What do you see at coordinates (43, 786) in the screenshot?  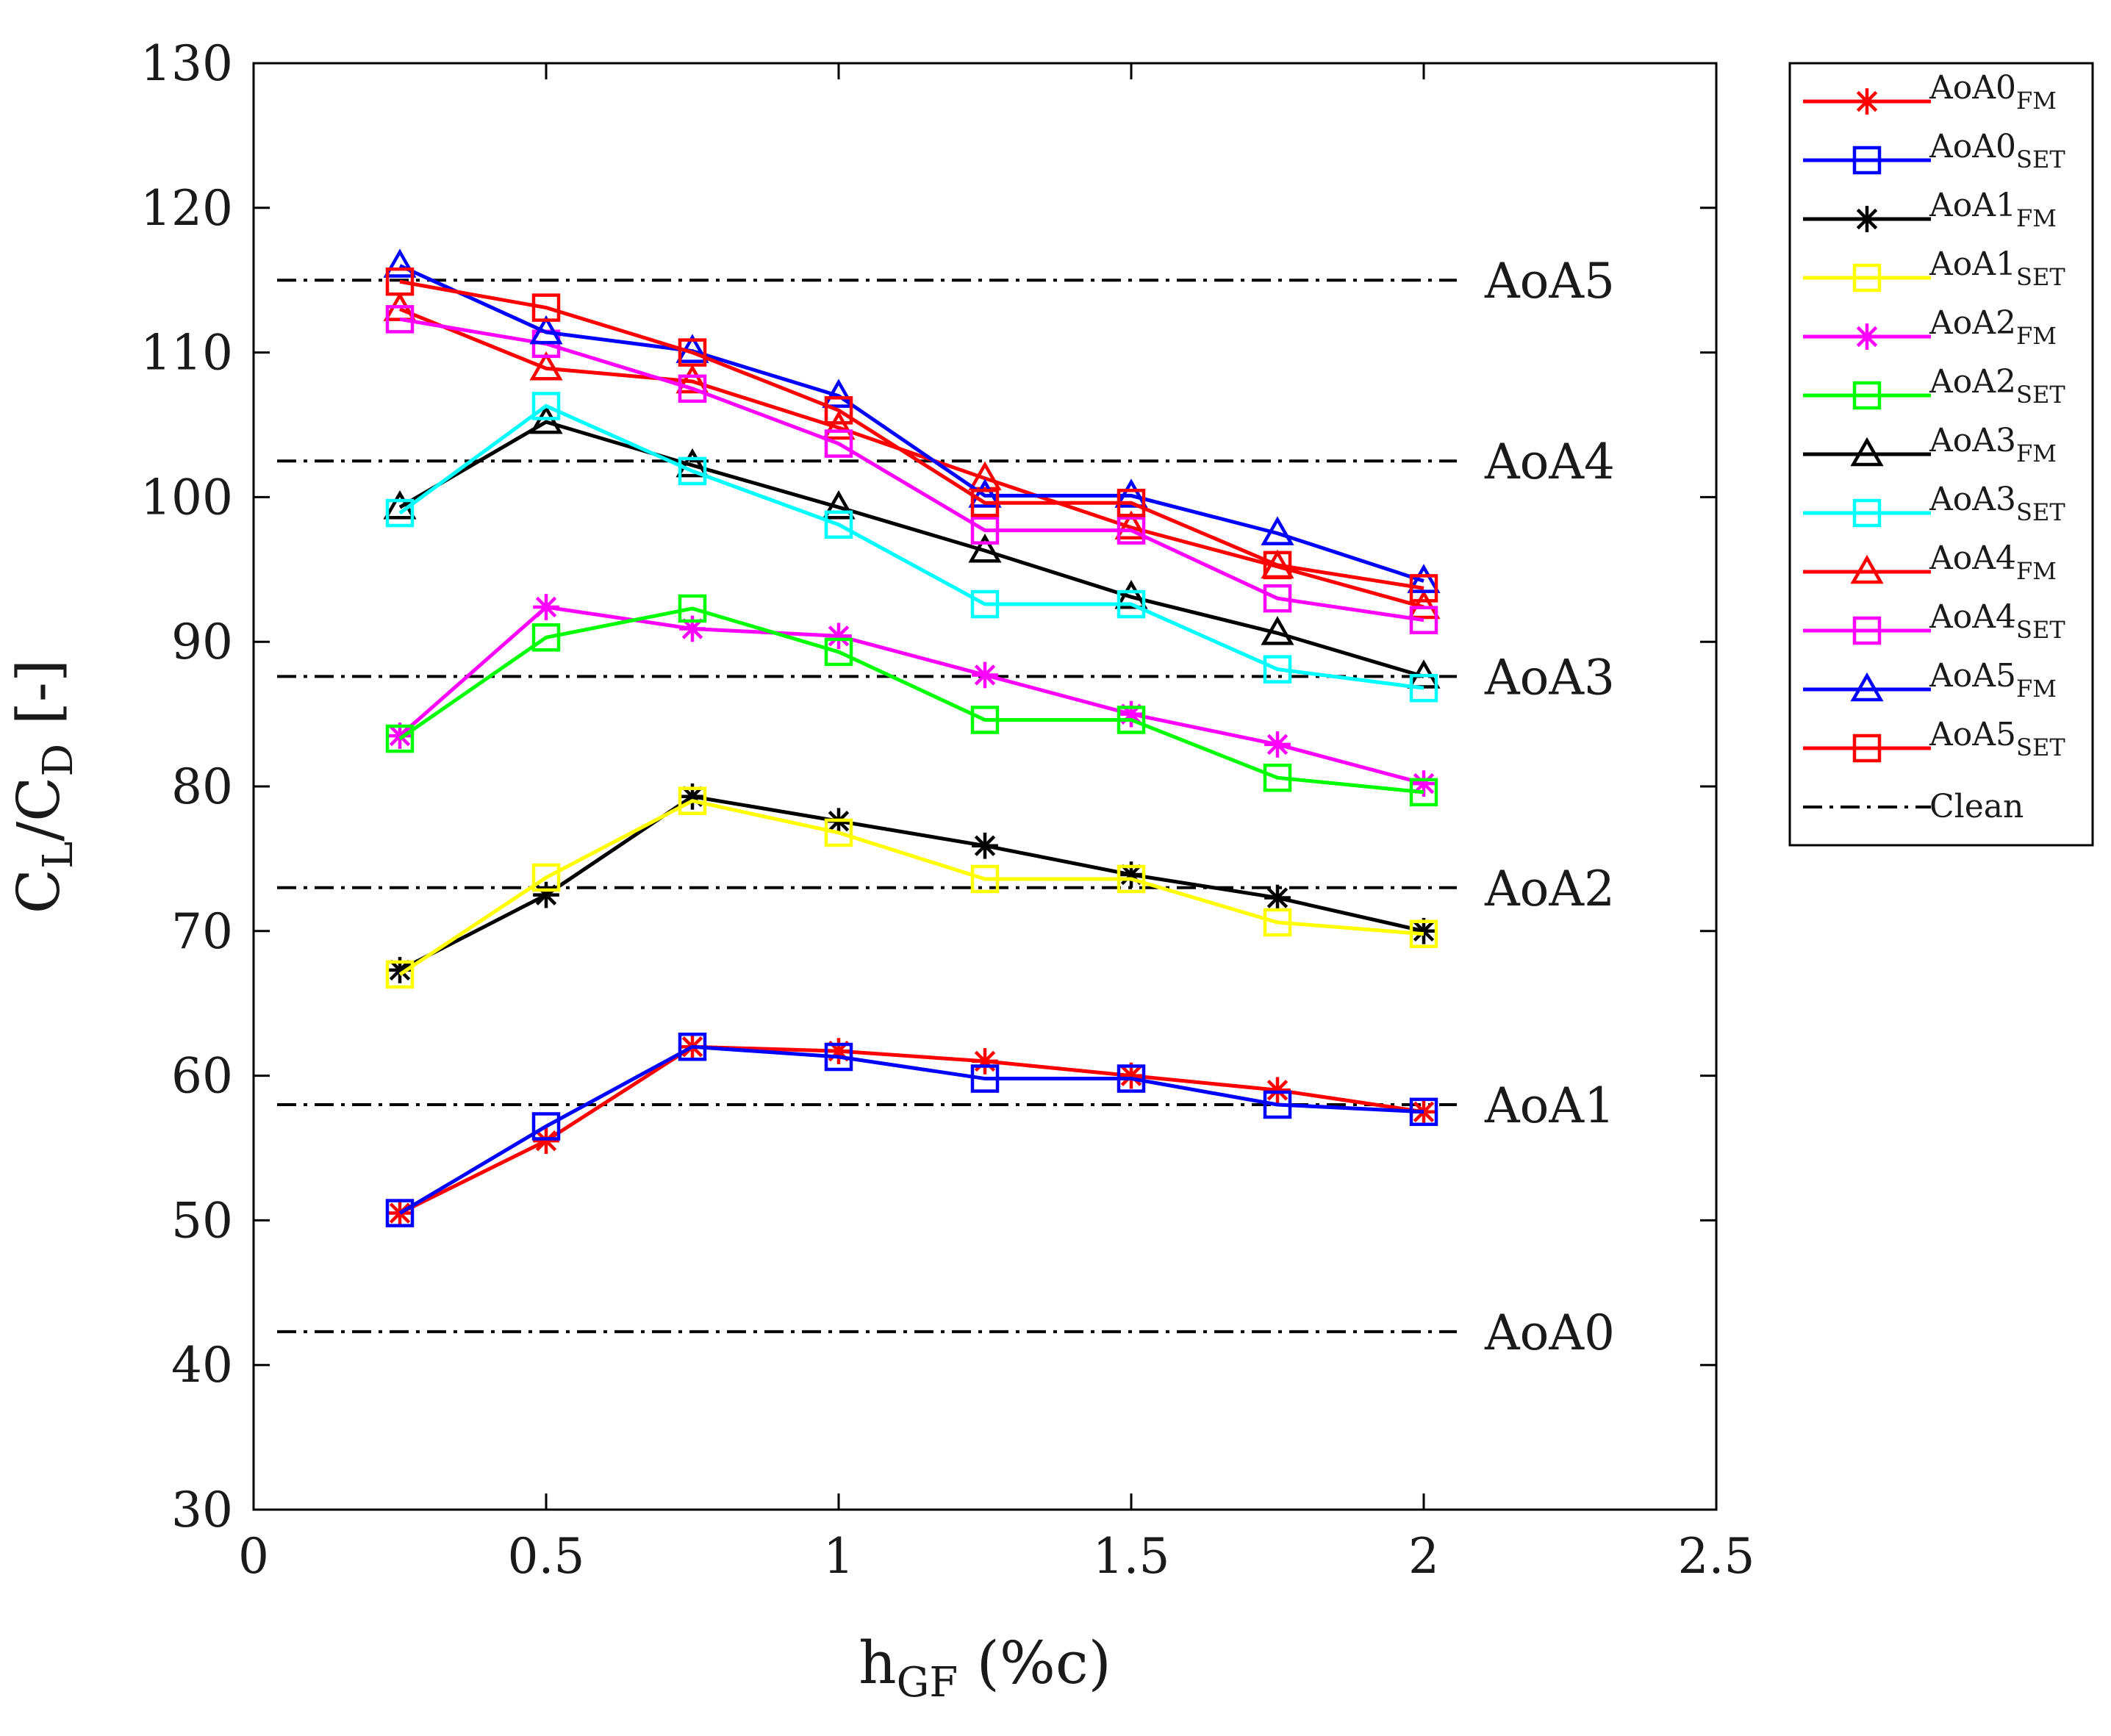 I see `y-axis-label: CL/CD [-]` at bounding box center [43, 786].